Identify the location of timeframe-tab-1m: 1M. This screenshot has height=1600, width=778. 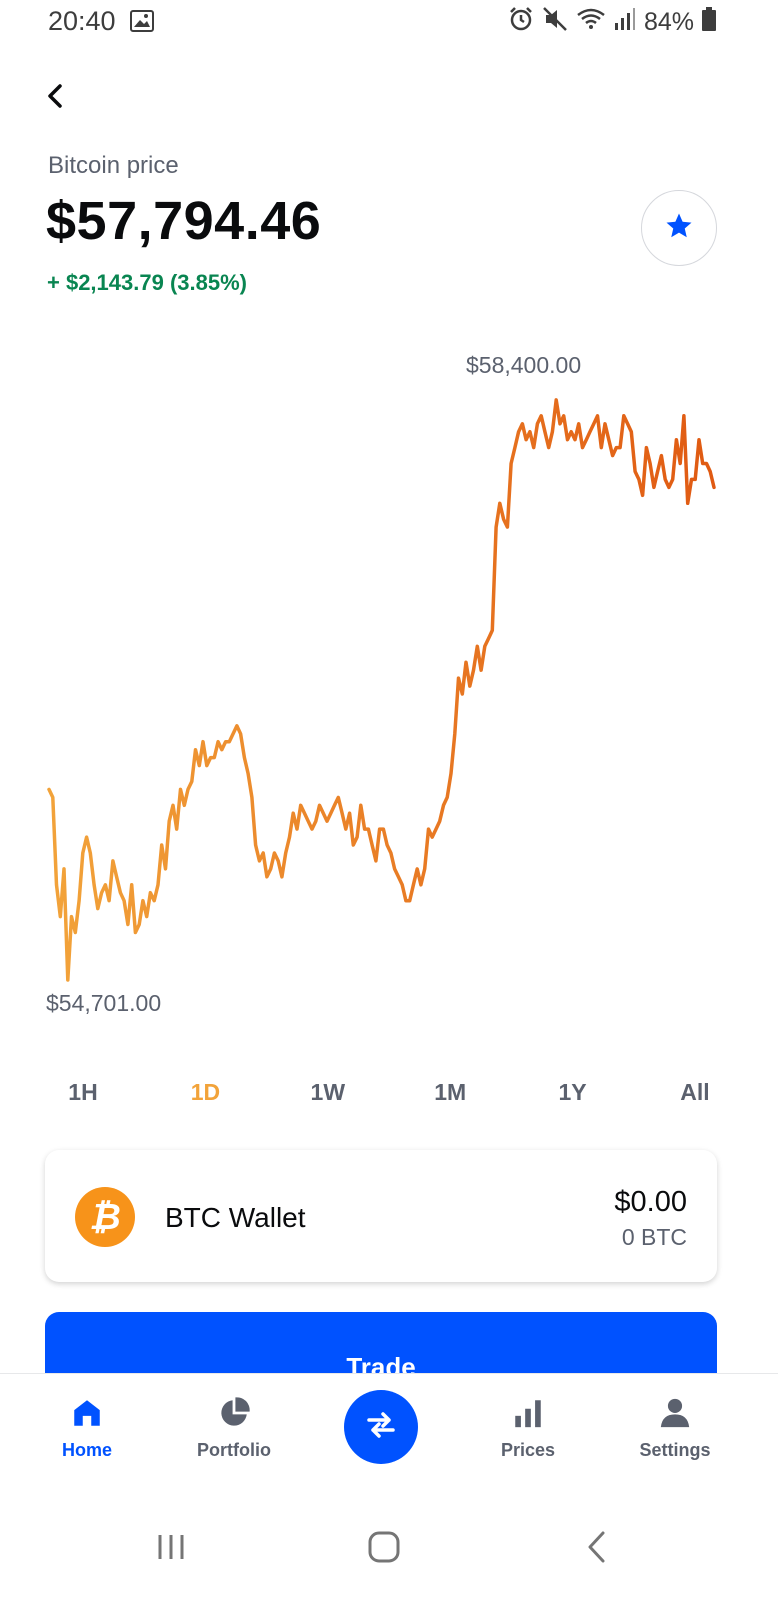
(450, 1092).